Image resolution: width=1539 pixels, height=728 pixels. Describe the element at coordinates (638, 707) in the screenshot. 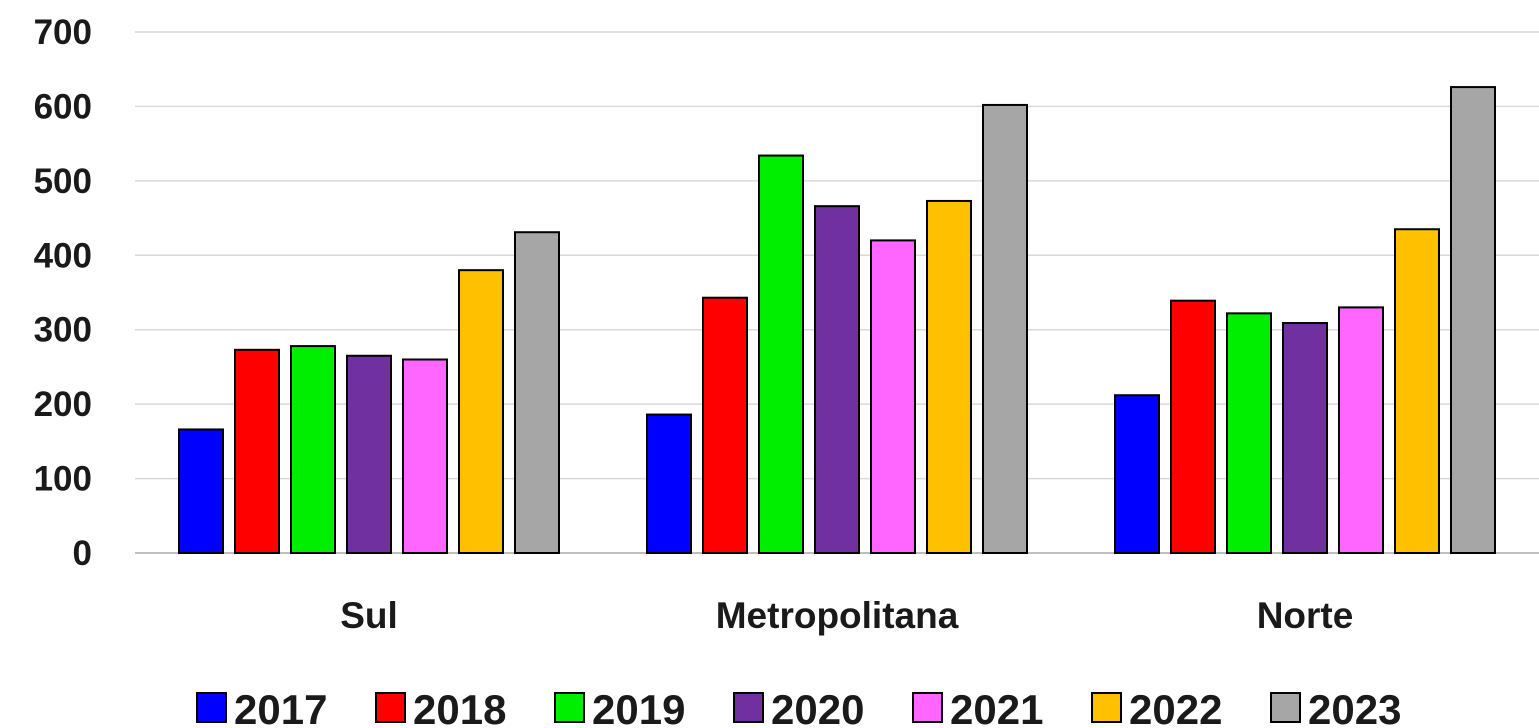

I see `legend-label: 2019` at that location.